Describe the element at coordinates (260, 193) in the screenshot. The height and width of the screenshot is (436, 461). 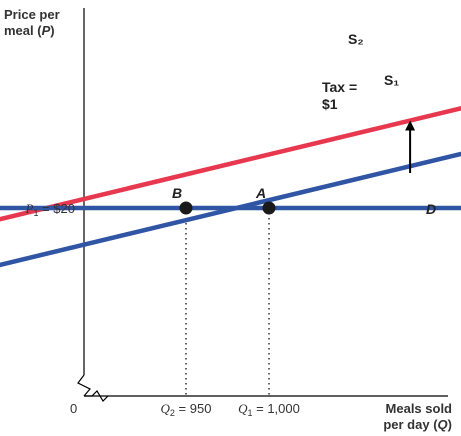
I see `point-label-a: A` at that location.